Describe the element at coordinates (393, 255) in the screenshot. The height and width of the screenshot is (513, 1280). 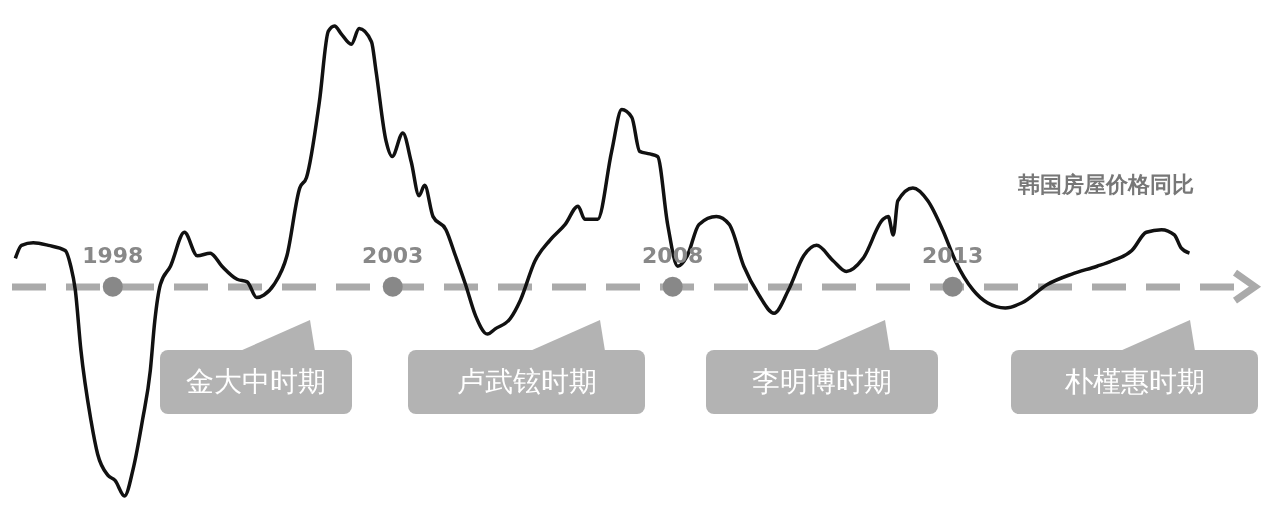
I see `x-tick-label: 2003` at that location.